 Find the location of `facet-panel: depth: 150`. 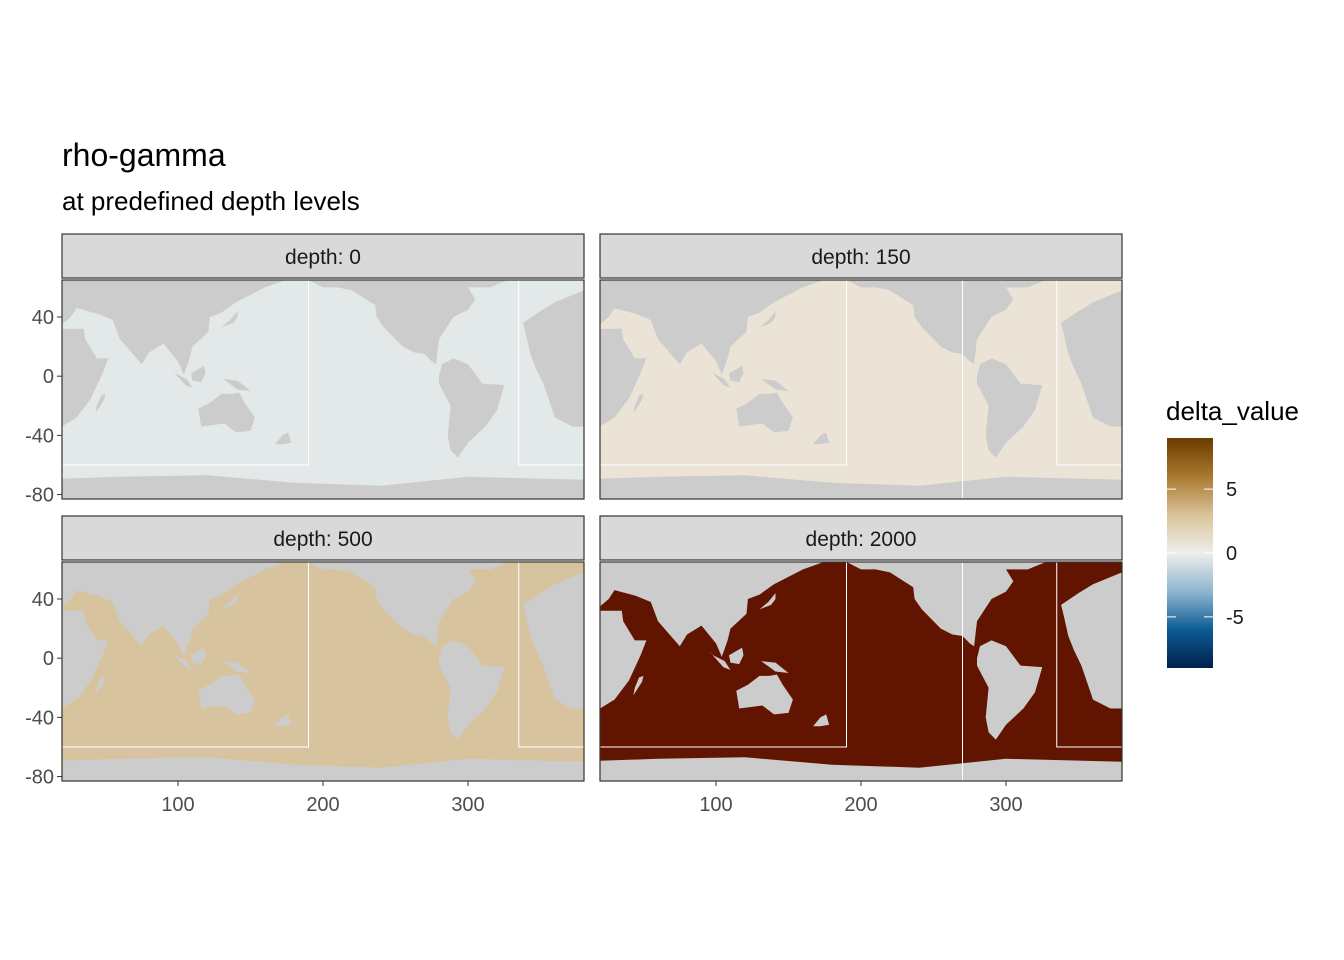

facet-panel: depth: 150 is located at coordinates (861, 366).